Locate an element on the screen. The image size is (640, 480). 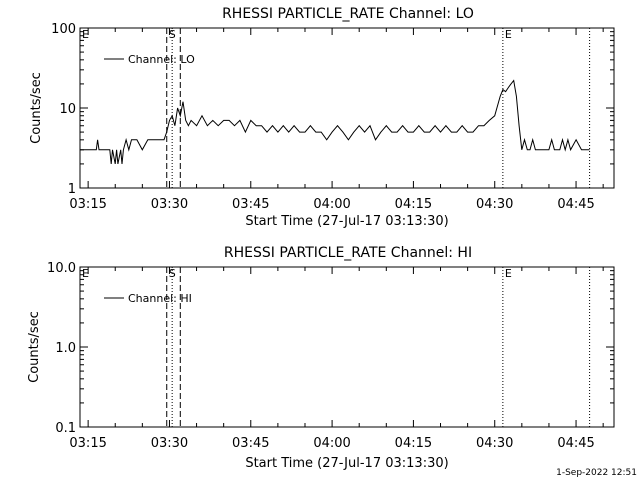
series-layer is located at coordinates (335, 121).